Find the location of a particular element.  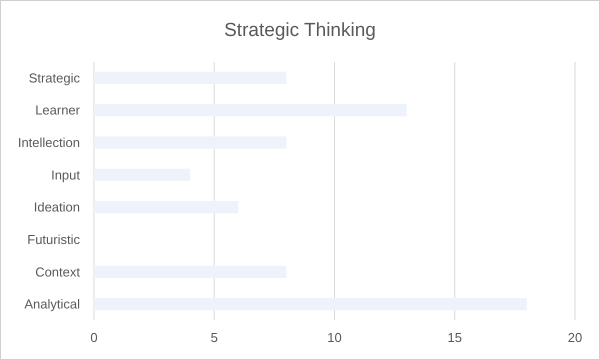

x-tick-label: 20 is located at coordinates (575, 337).